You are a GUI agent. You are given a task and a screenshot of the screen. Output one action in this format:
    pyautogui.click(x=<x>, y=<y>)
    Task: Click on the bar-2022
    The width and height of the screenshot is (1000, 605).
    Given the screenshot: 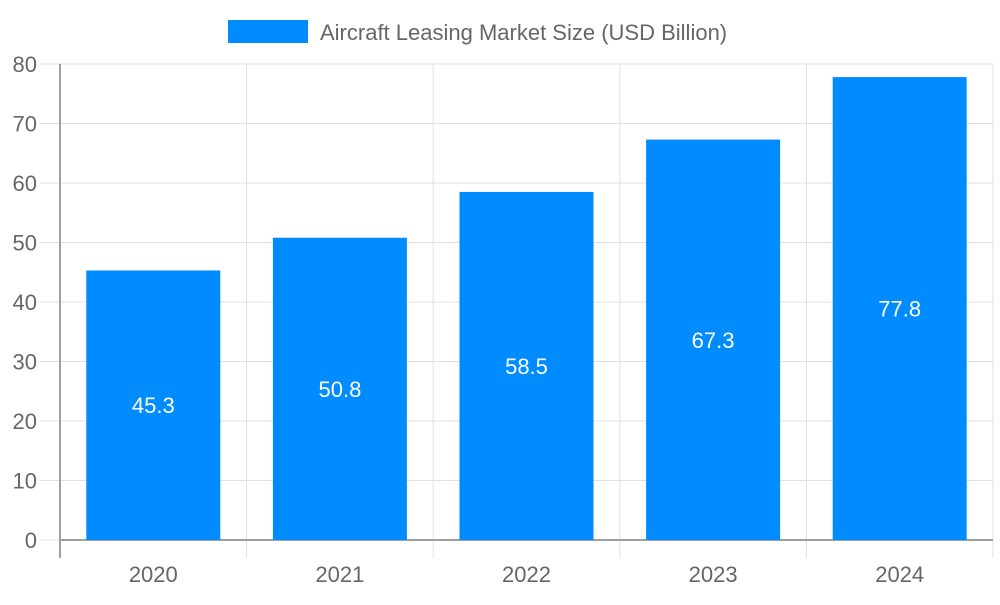 What is the action you would take?
    pyautogui.click(x=526, y=366)
    